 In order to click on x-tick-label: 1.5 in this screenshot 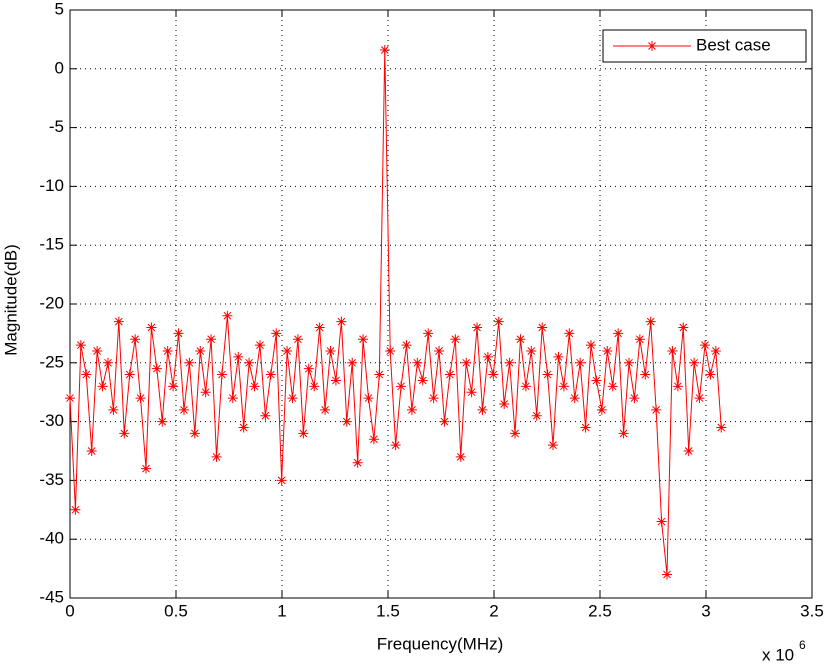, I will do `click(388, 610)`.